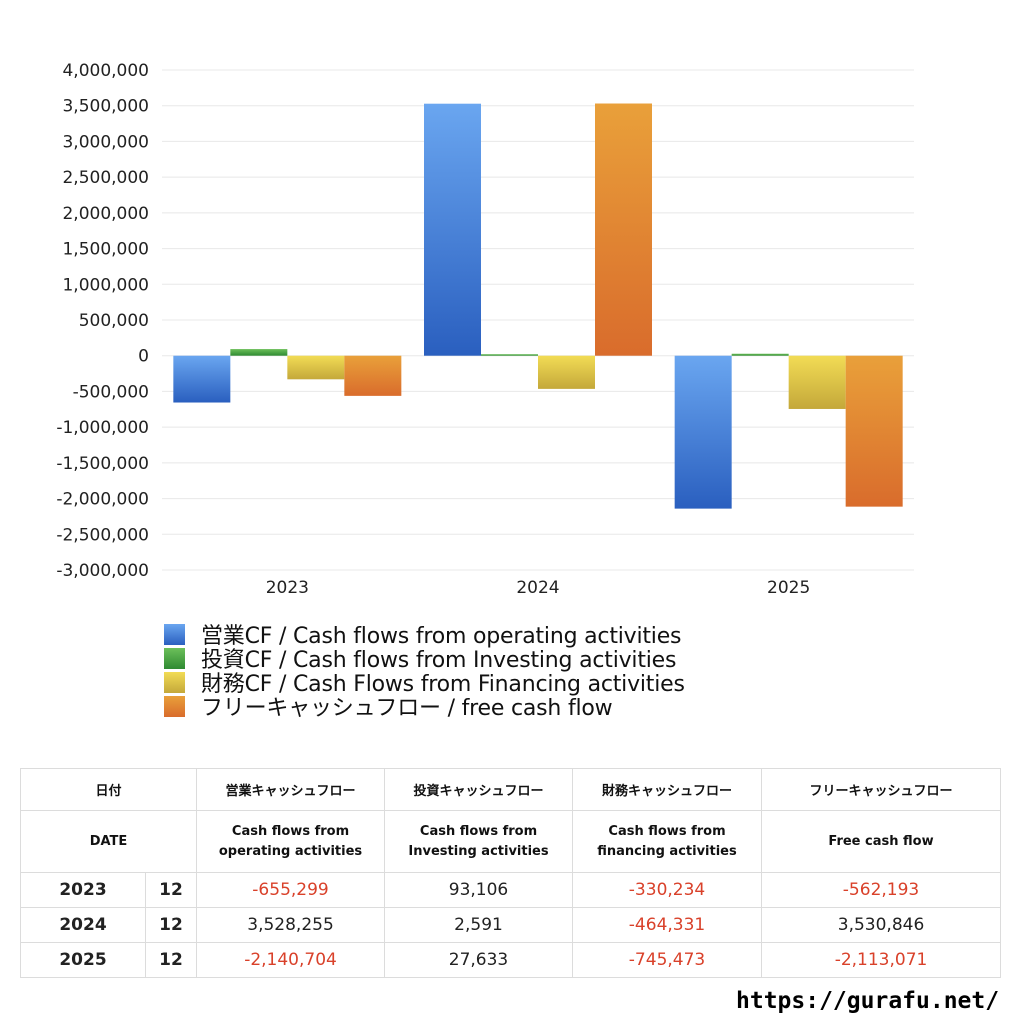 The width and height of the screenshot is (1024, 1024). What do you see at coordinates (102, 500) in the screenshot?
I see `y-tick-label: -2,000,000` at bounding box center [102, 500].